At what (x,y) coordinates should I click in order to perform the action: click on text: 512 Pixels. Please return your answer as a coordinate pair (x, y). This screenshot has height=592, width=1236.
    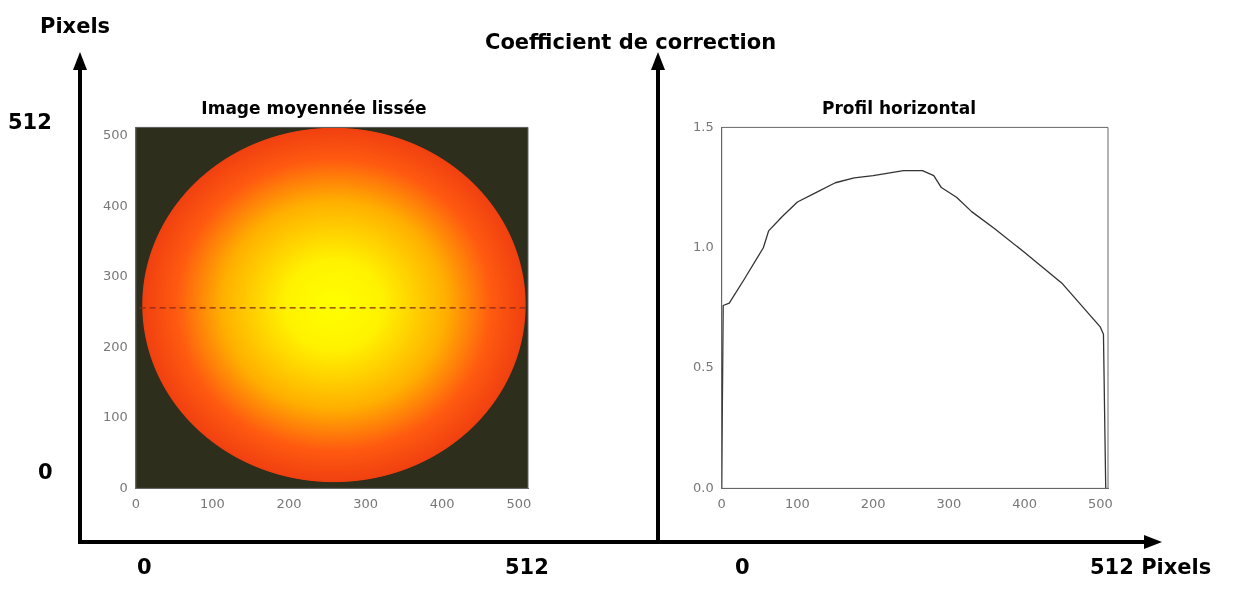
    Looking at the image, I should click on (1151, 567).